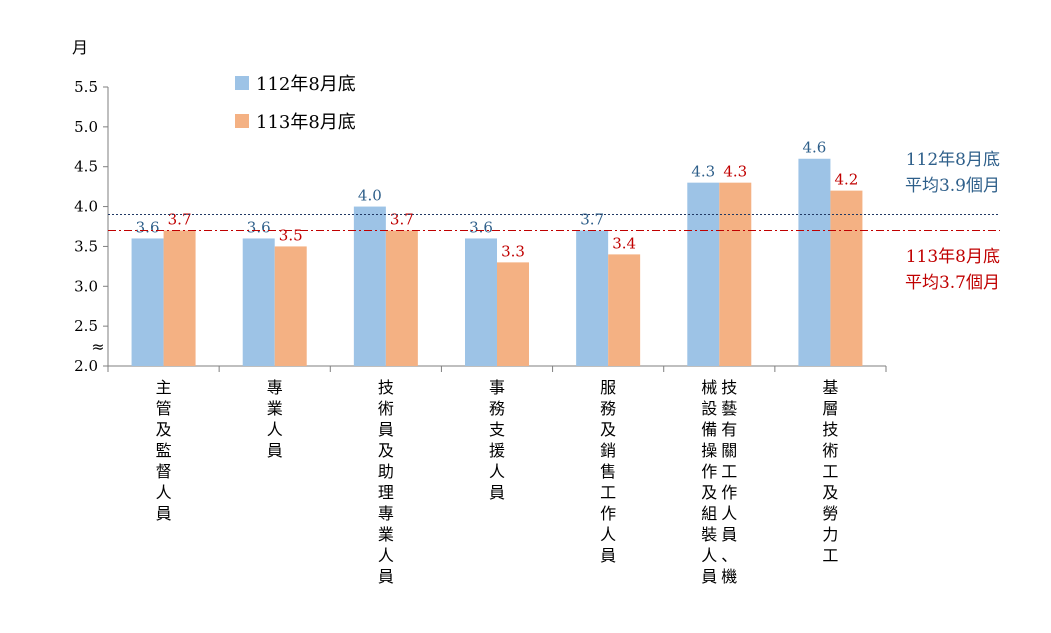 This screenshot has width=1051, height=633. What do you see at coordinates (86, 286) in the screenshot?
I see `y-tick-label: 3.0` at bounding box center [86, 286].